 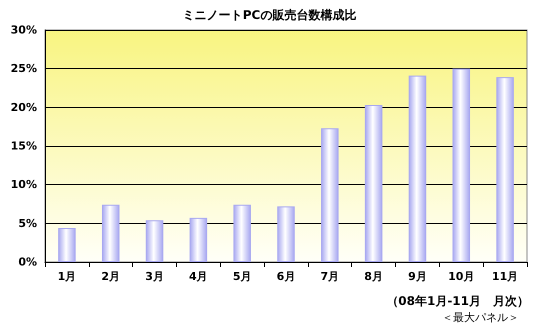 What do you see at coordinates (330, 276) in the screenshot?
I see `x-tick-label: 7月` at bounding box center [330, 276].